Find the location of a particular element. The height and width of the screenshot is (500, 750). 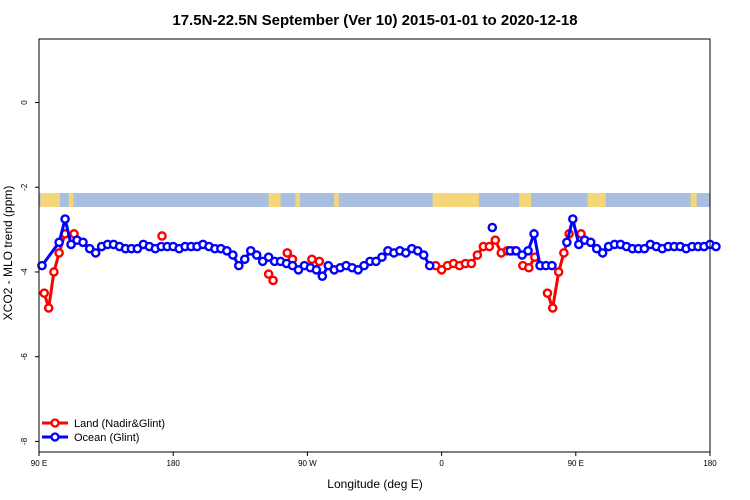

y-tick-label: -8 is located at coordinates (24, 441).